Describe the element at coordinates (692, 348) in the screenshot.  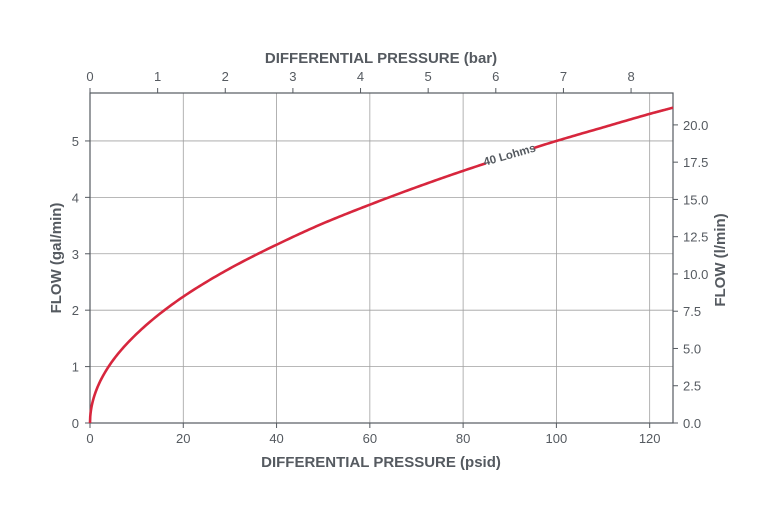
I see `y2-tick-label: 5.0` at that location.